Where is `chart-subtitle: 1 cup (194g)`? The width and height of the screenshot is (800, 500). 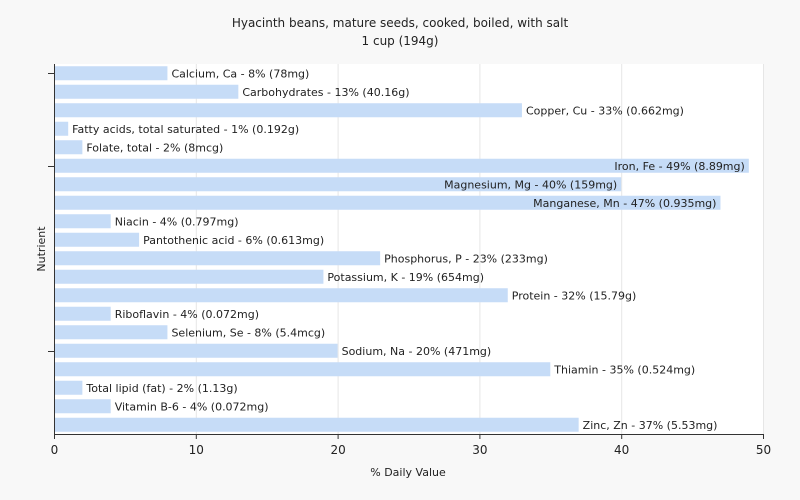 chart-subtitle: 1 cup (194g) is located at coordinates (400, 41).